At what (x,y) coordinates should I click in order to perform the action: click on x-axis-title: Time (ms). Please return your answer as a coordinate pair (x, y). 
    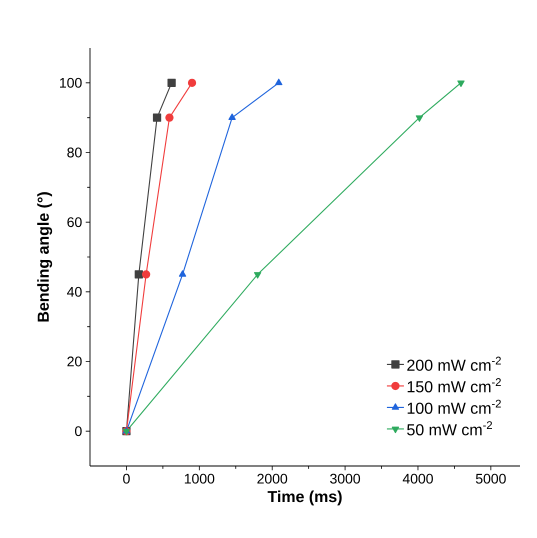
    Looking at the image, I should click on (305, 498).